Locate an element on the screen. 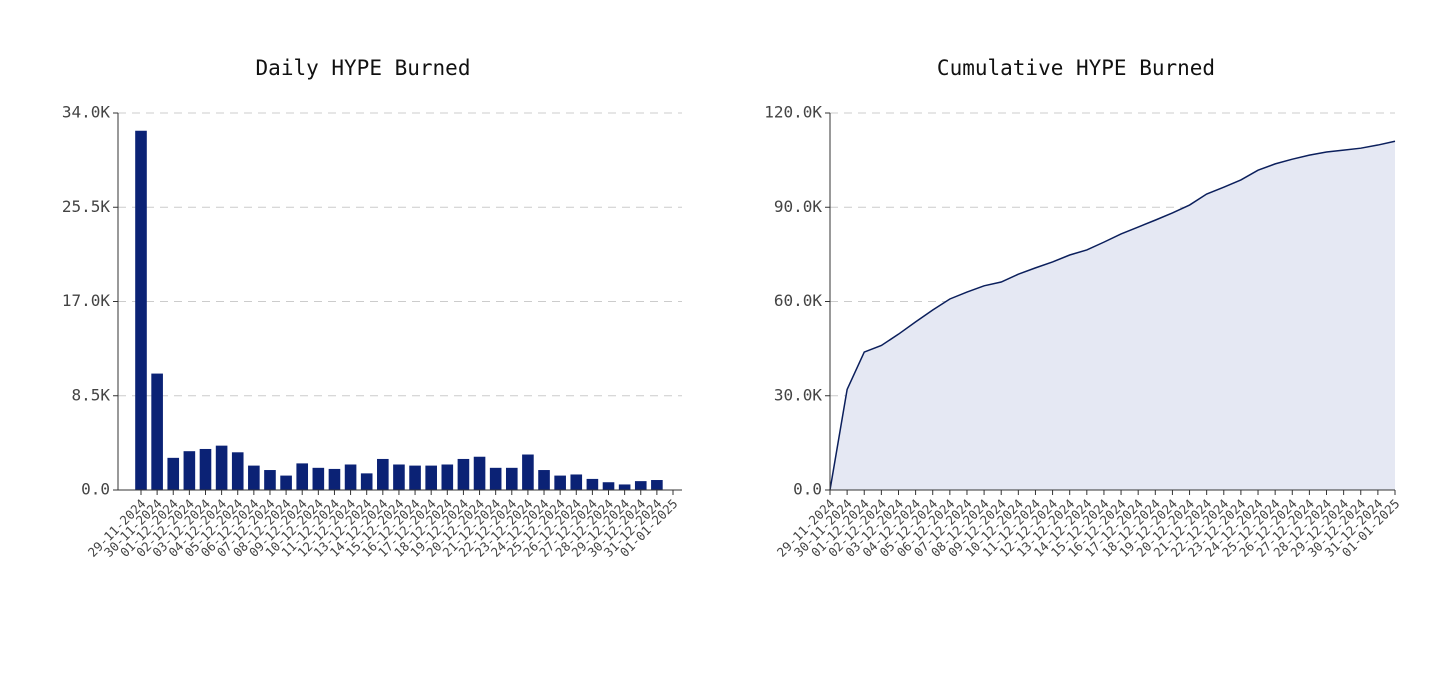 The image size is (1456, 680). y-tick-label: 30.0K is located at coordinates (798, 394).